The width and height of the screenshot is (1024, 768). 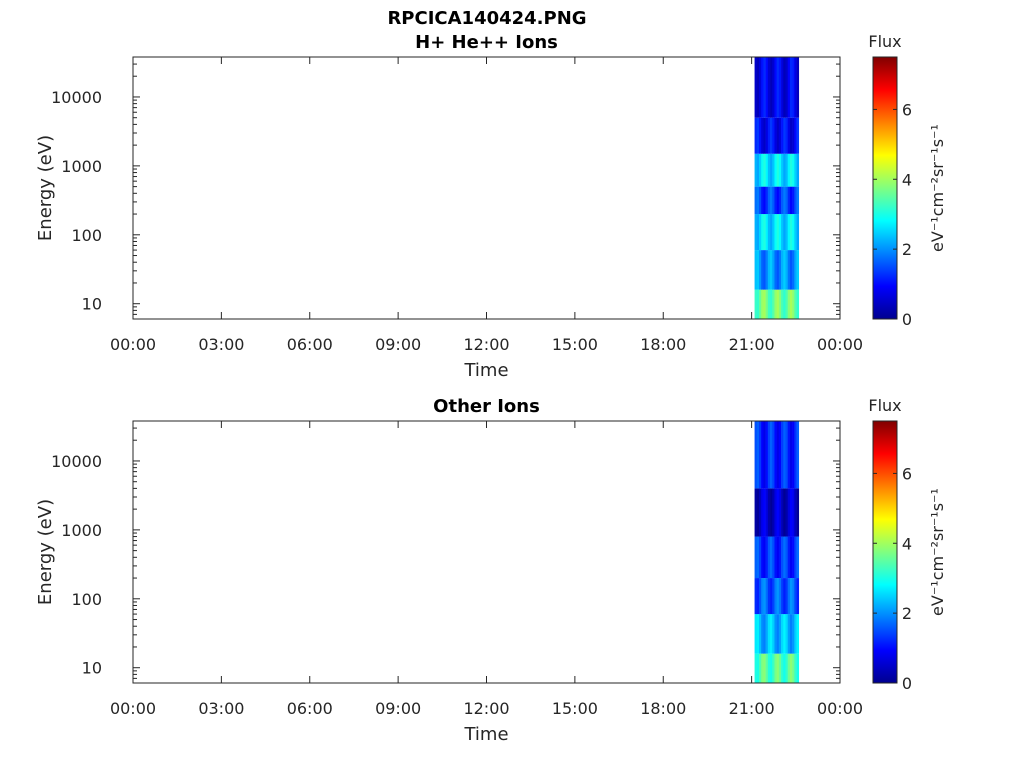 I want to click on figure-title: RPCICA140424.PNG, so click(x=486, y=18).